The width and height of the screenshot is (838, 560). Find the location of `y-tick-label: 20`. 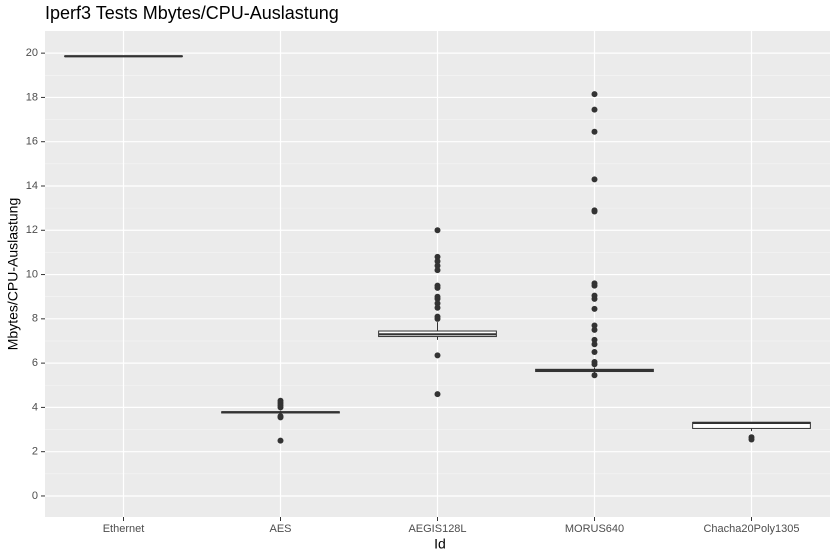

y-tick-label: 20 is located at coordinates (32, 53).